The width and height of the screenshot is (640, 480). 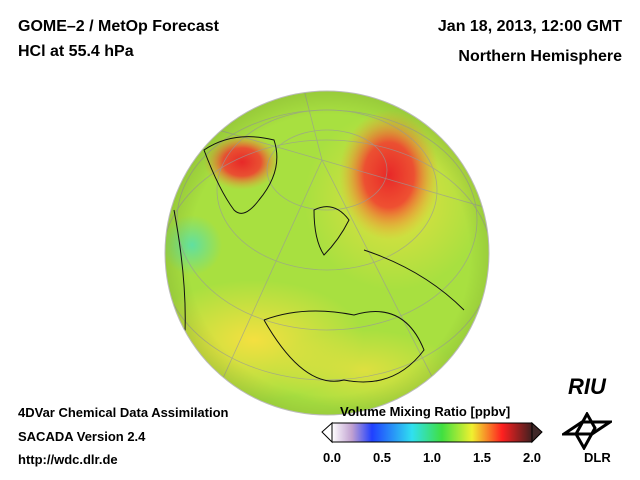 What do you see at coordinates (327, 432) in the screenshot?
I see `colorbar-min-arrow` at bounding box center [327, 432].